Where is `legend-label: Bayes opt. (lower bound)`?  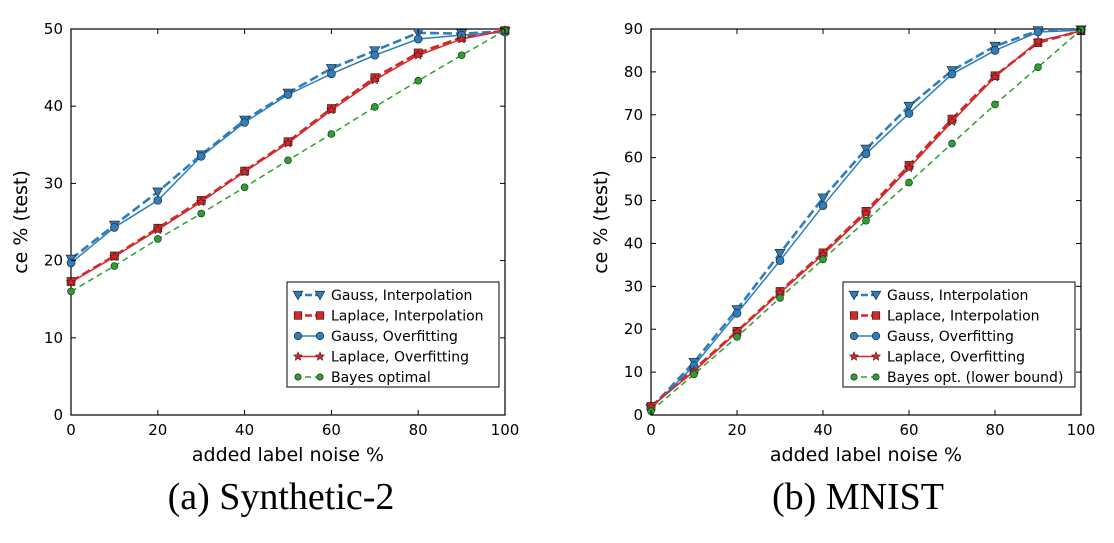
legend-label: Bayes opt. (lower bound) is located at coordinates (975, 378).